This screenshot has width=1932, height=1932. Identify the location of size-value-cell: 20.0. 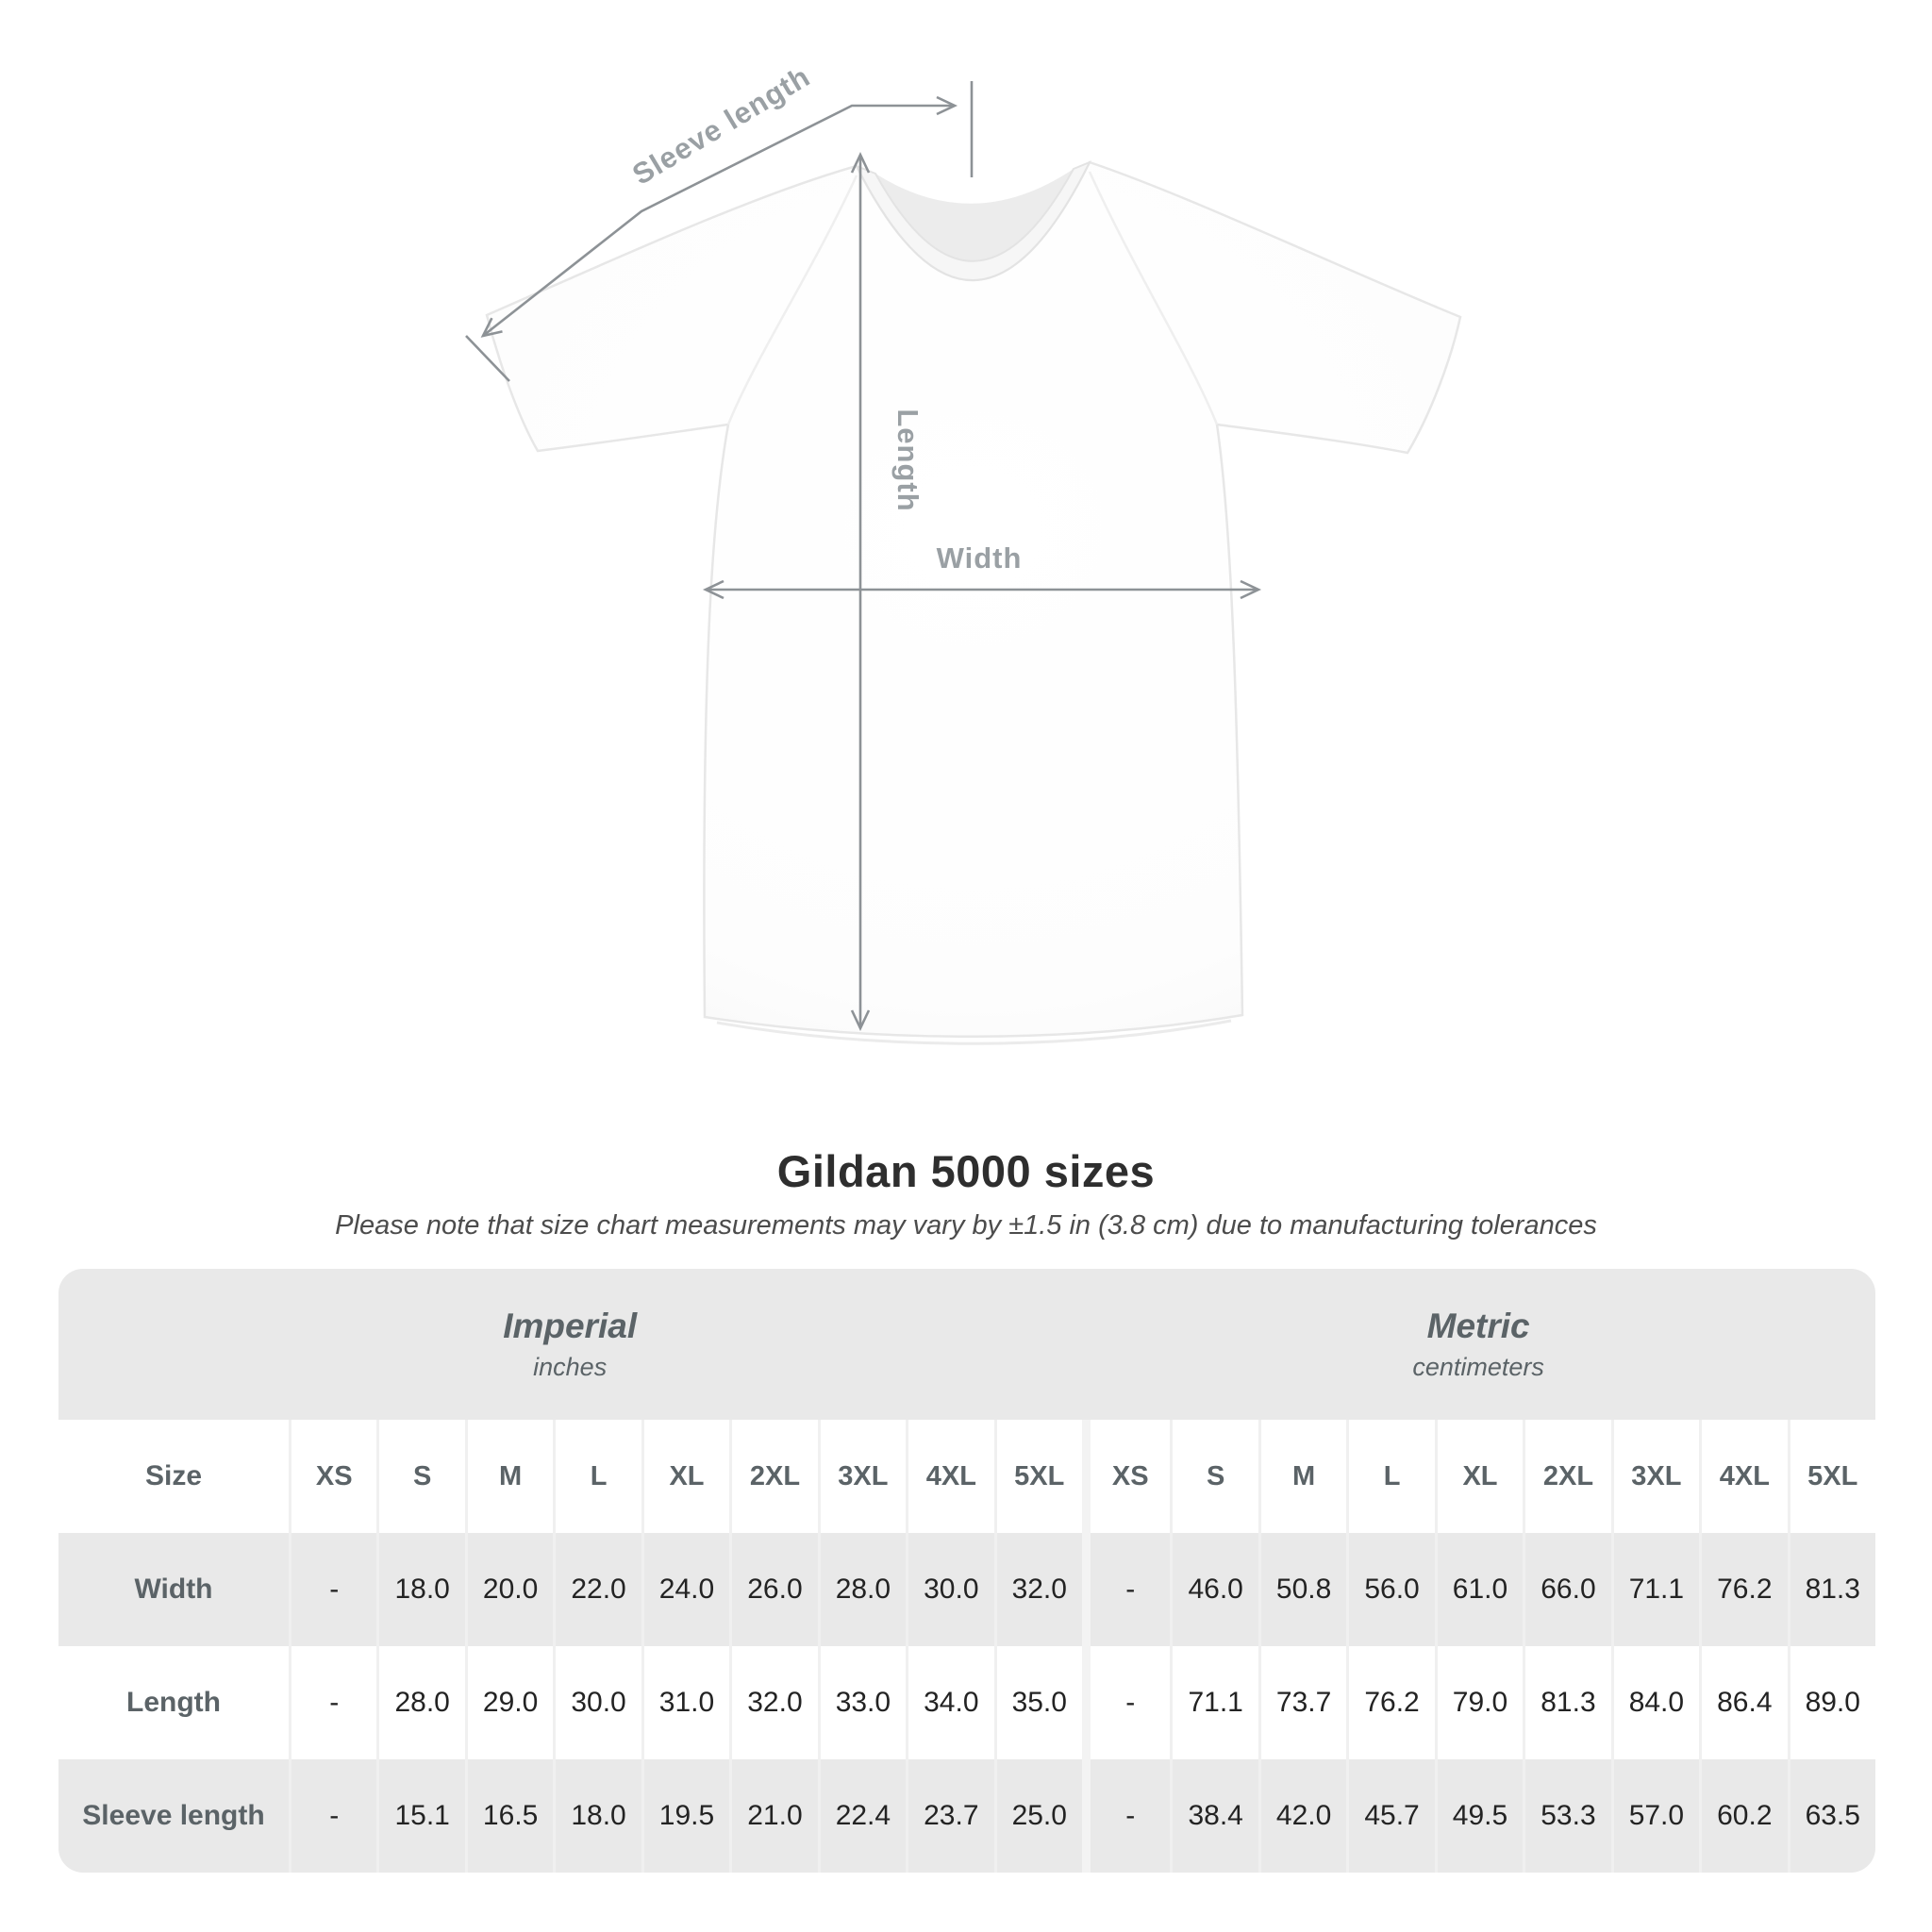
(508, 1589).